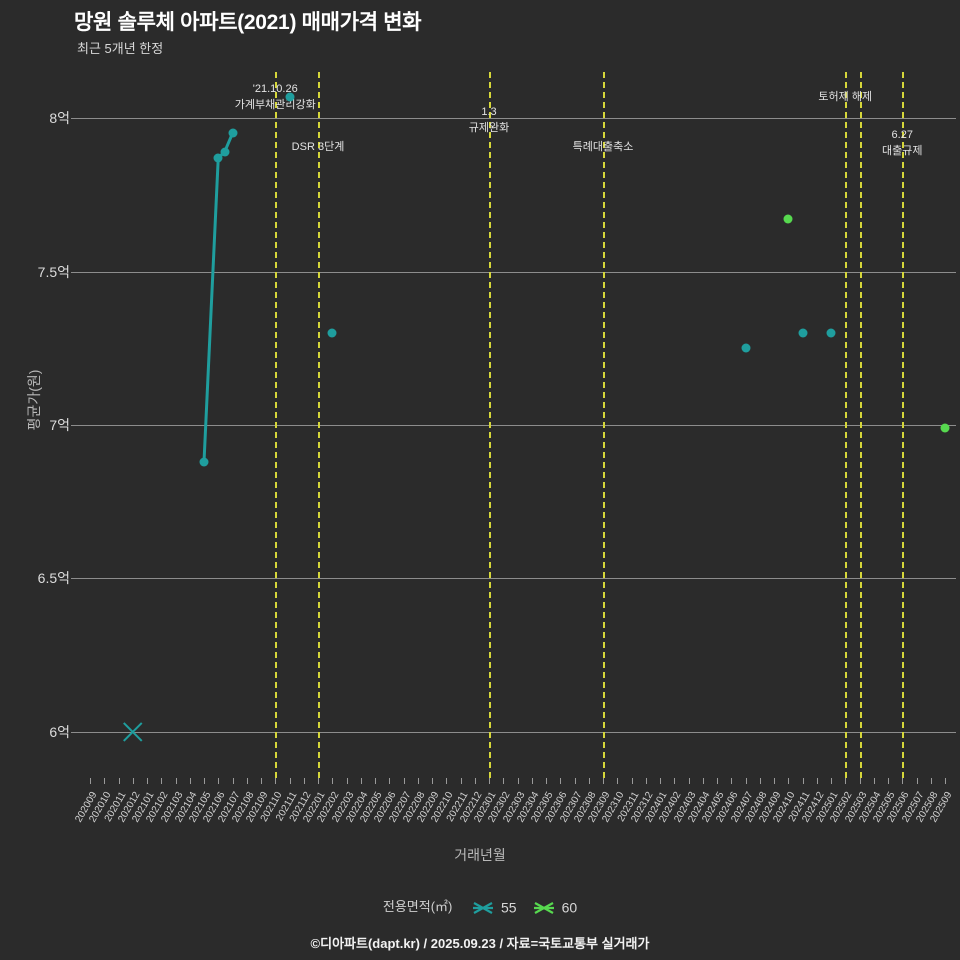 The image size is (960, 960). I want to click on event-annotation-label: 1.3 규제완화, so click(489, 121).